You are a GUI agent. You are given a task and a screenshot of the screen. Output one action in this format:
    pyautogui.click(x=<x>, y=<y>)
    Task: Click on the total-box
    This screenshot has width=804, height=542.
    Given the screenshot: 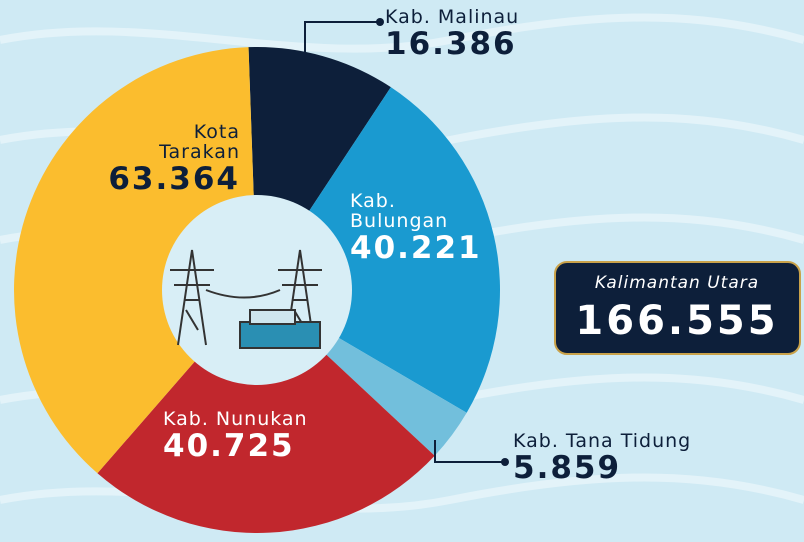 What is the action you would take?
    pyautogui.click(x=677, y=308)
    